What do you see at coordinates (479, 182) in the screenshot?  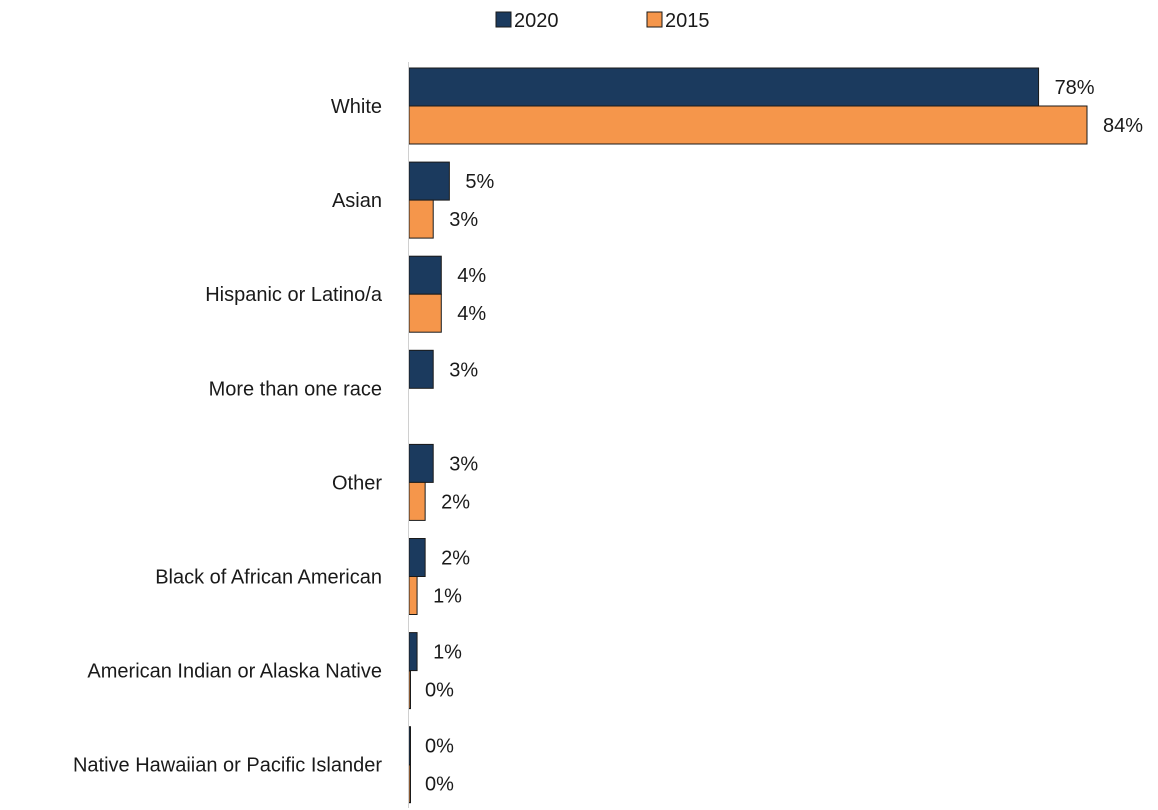 I see `data-label-2020: 5%` at bounding box center [479, 182].